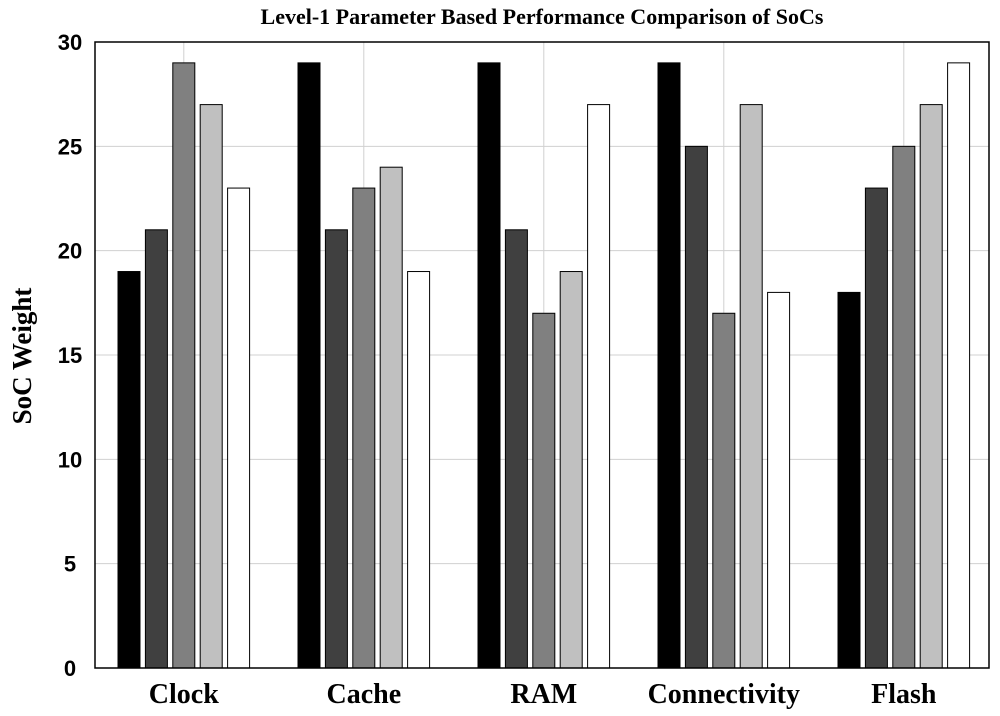  I want to click on y-tick-label: 0, so click(70, 668).